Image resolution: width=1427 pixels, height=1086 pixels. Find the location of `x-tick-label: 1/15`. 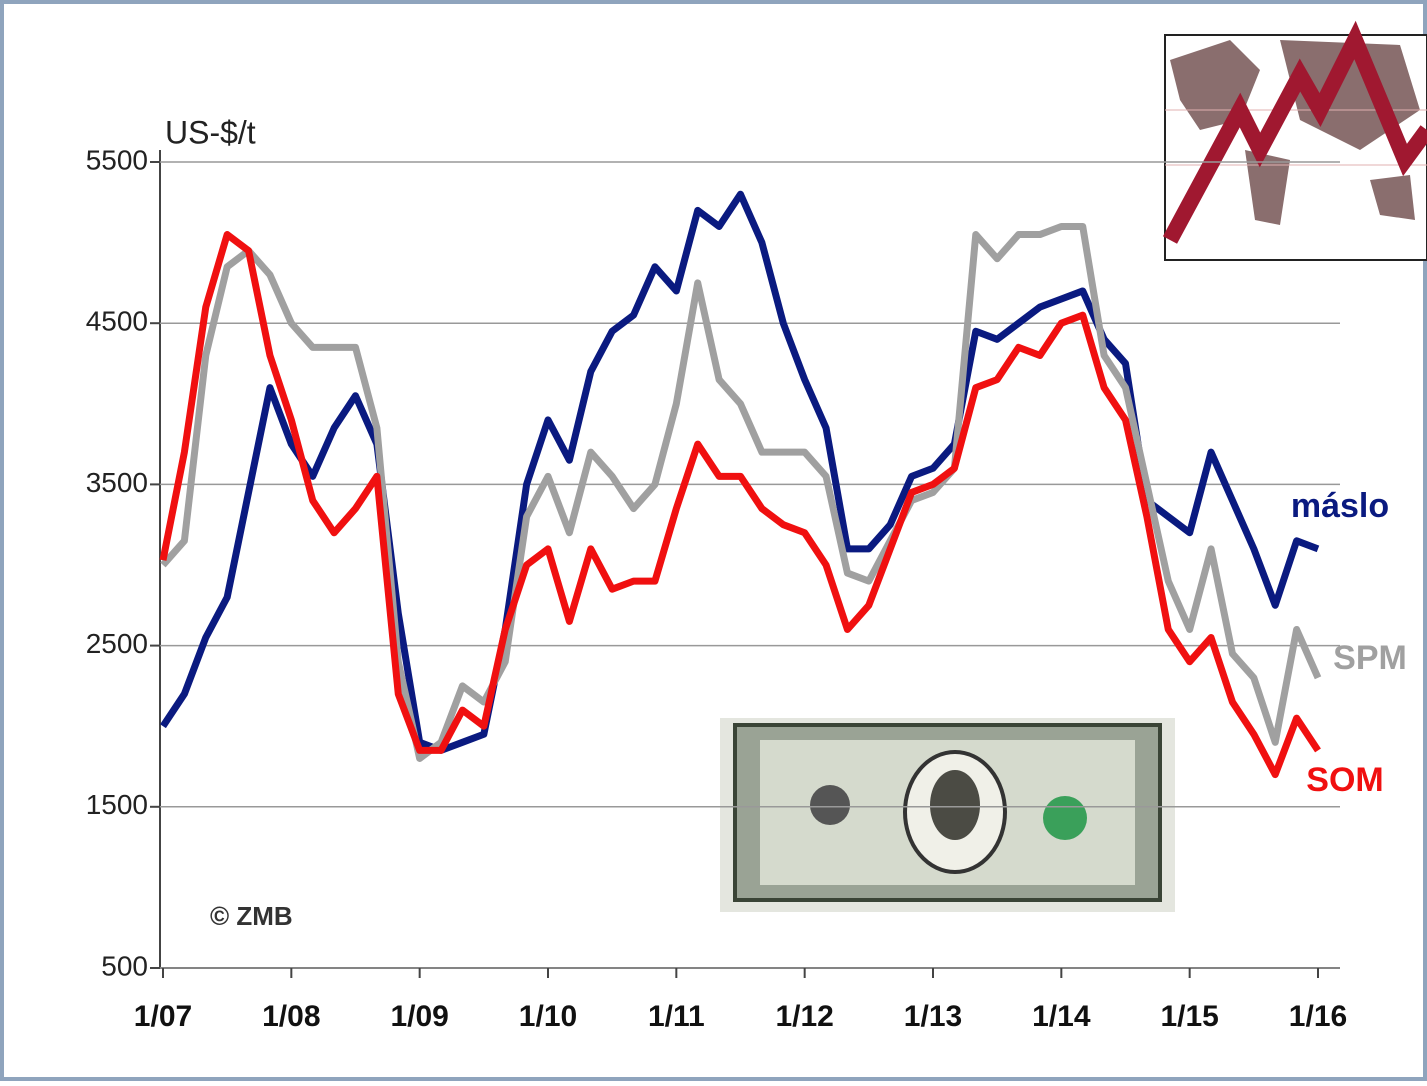

x-tick-label: 1/15 is located at coordinates (1189, 1016).